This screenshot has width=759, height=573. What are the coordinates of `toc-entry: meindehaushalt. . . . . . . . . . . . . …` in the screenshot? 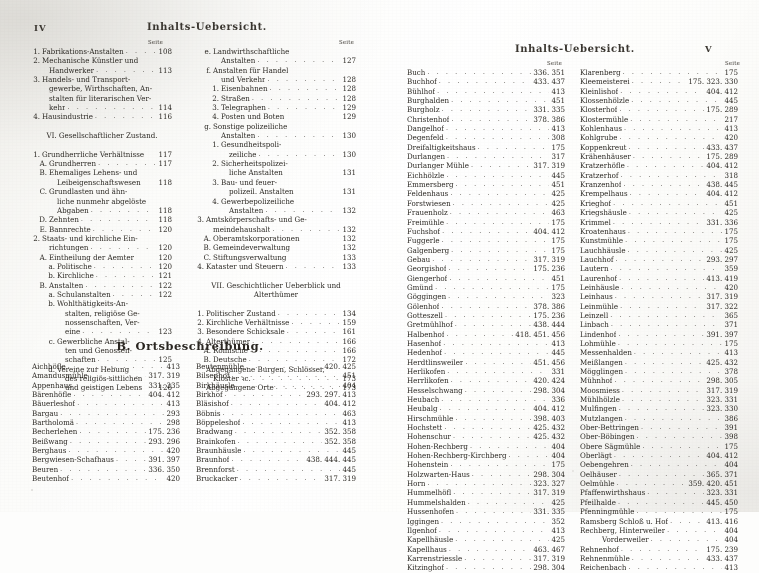 It's located at (276, 229).